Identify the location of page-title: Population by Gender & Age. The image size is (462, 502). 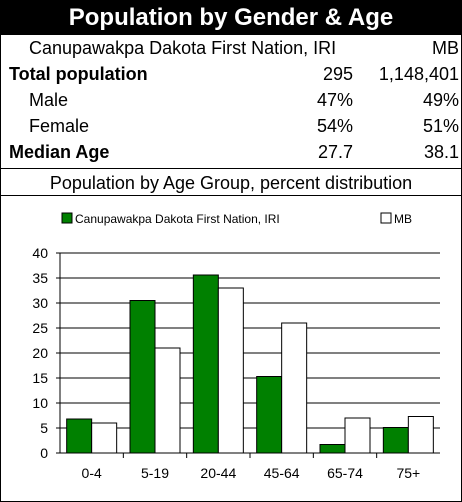
(231, 18).